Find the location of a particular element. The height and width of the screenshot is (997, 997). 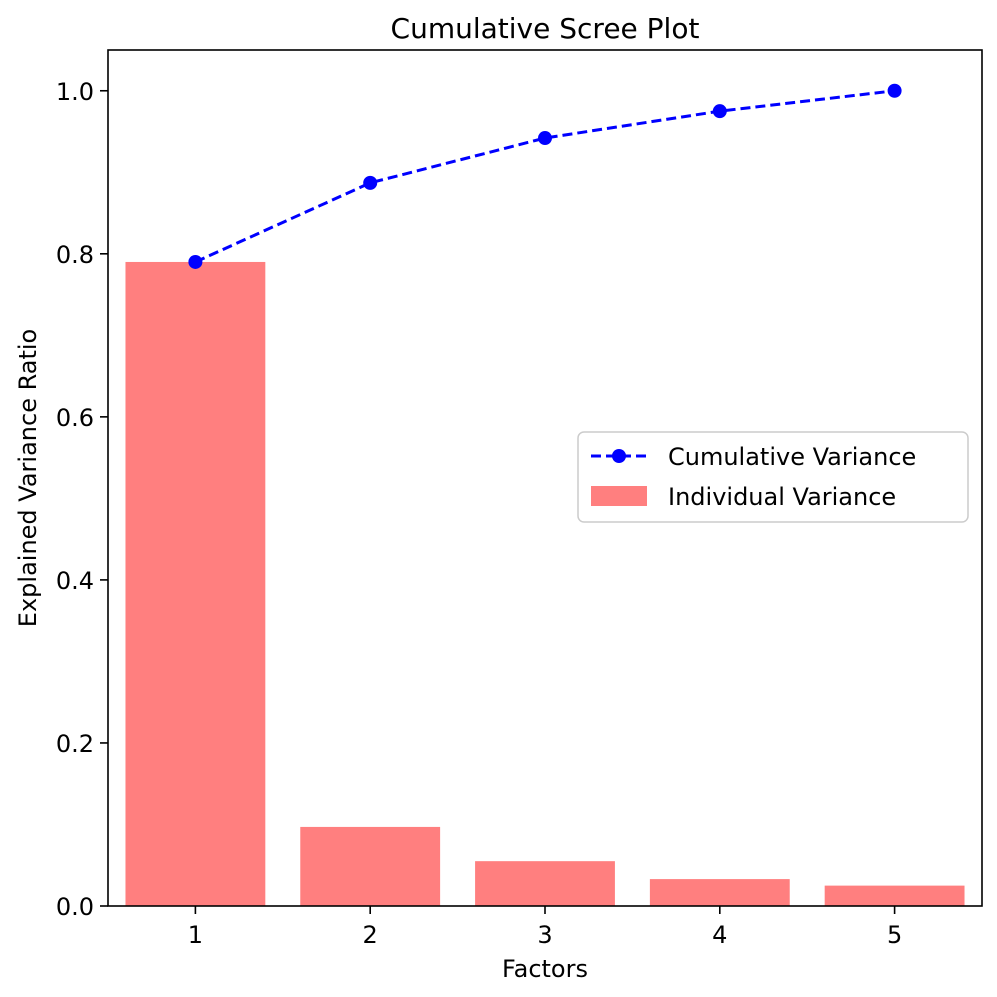

y-tick-label: 0.2 is located at coordinates (75, 744).